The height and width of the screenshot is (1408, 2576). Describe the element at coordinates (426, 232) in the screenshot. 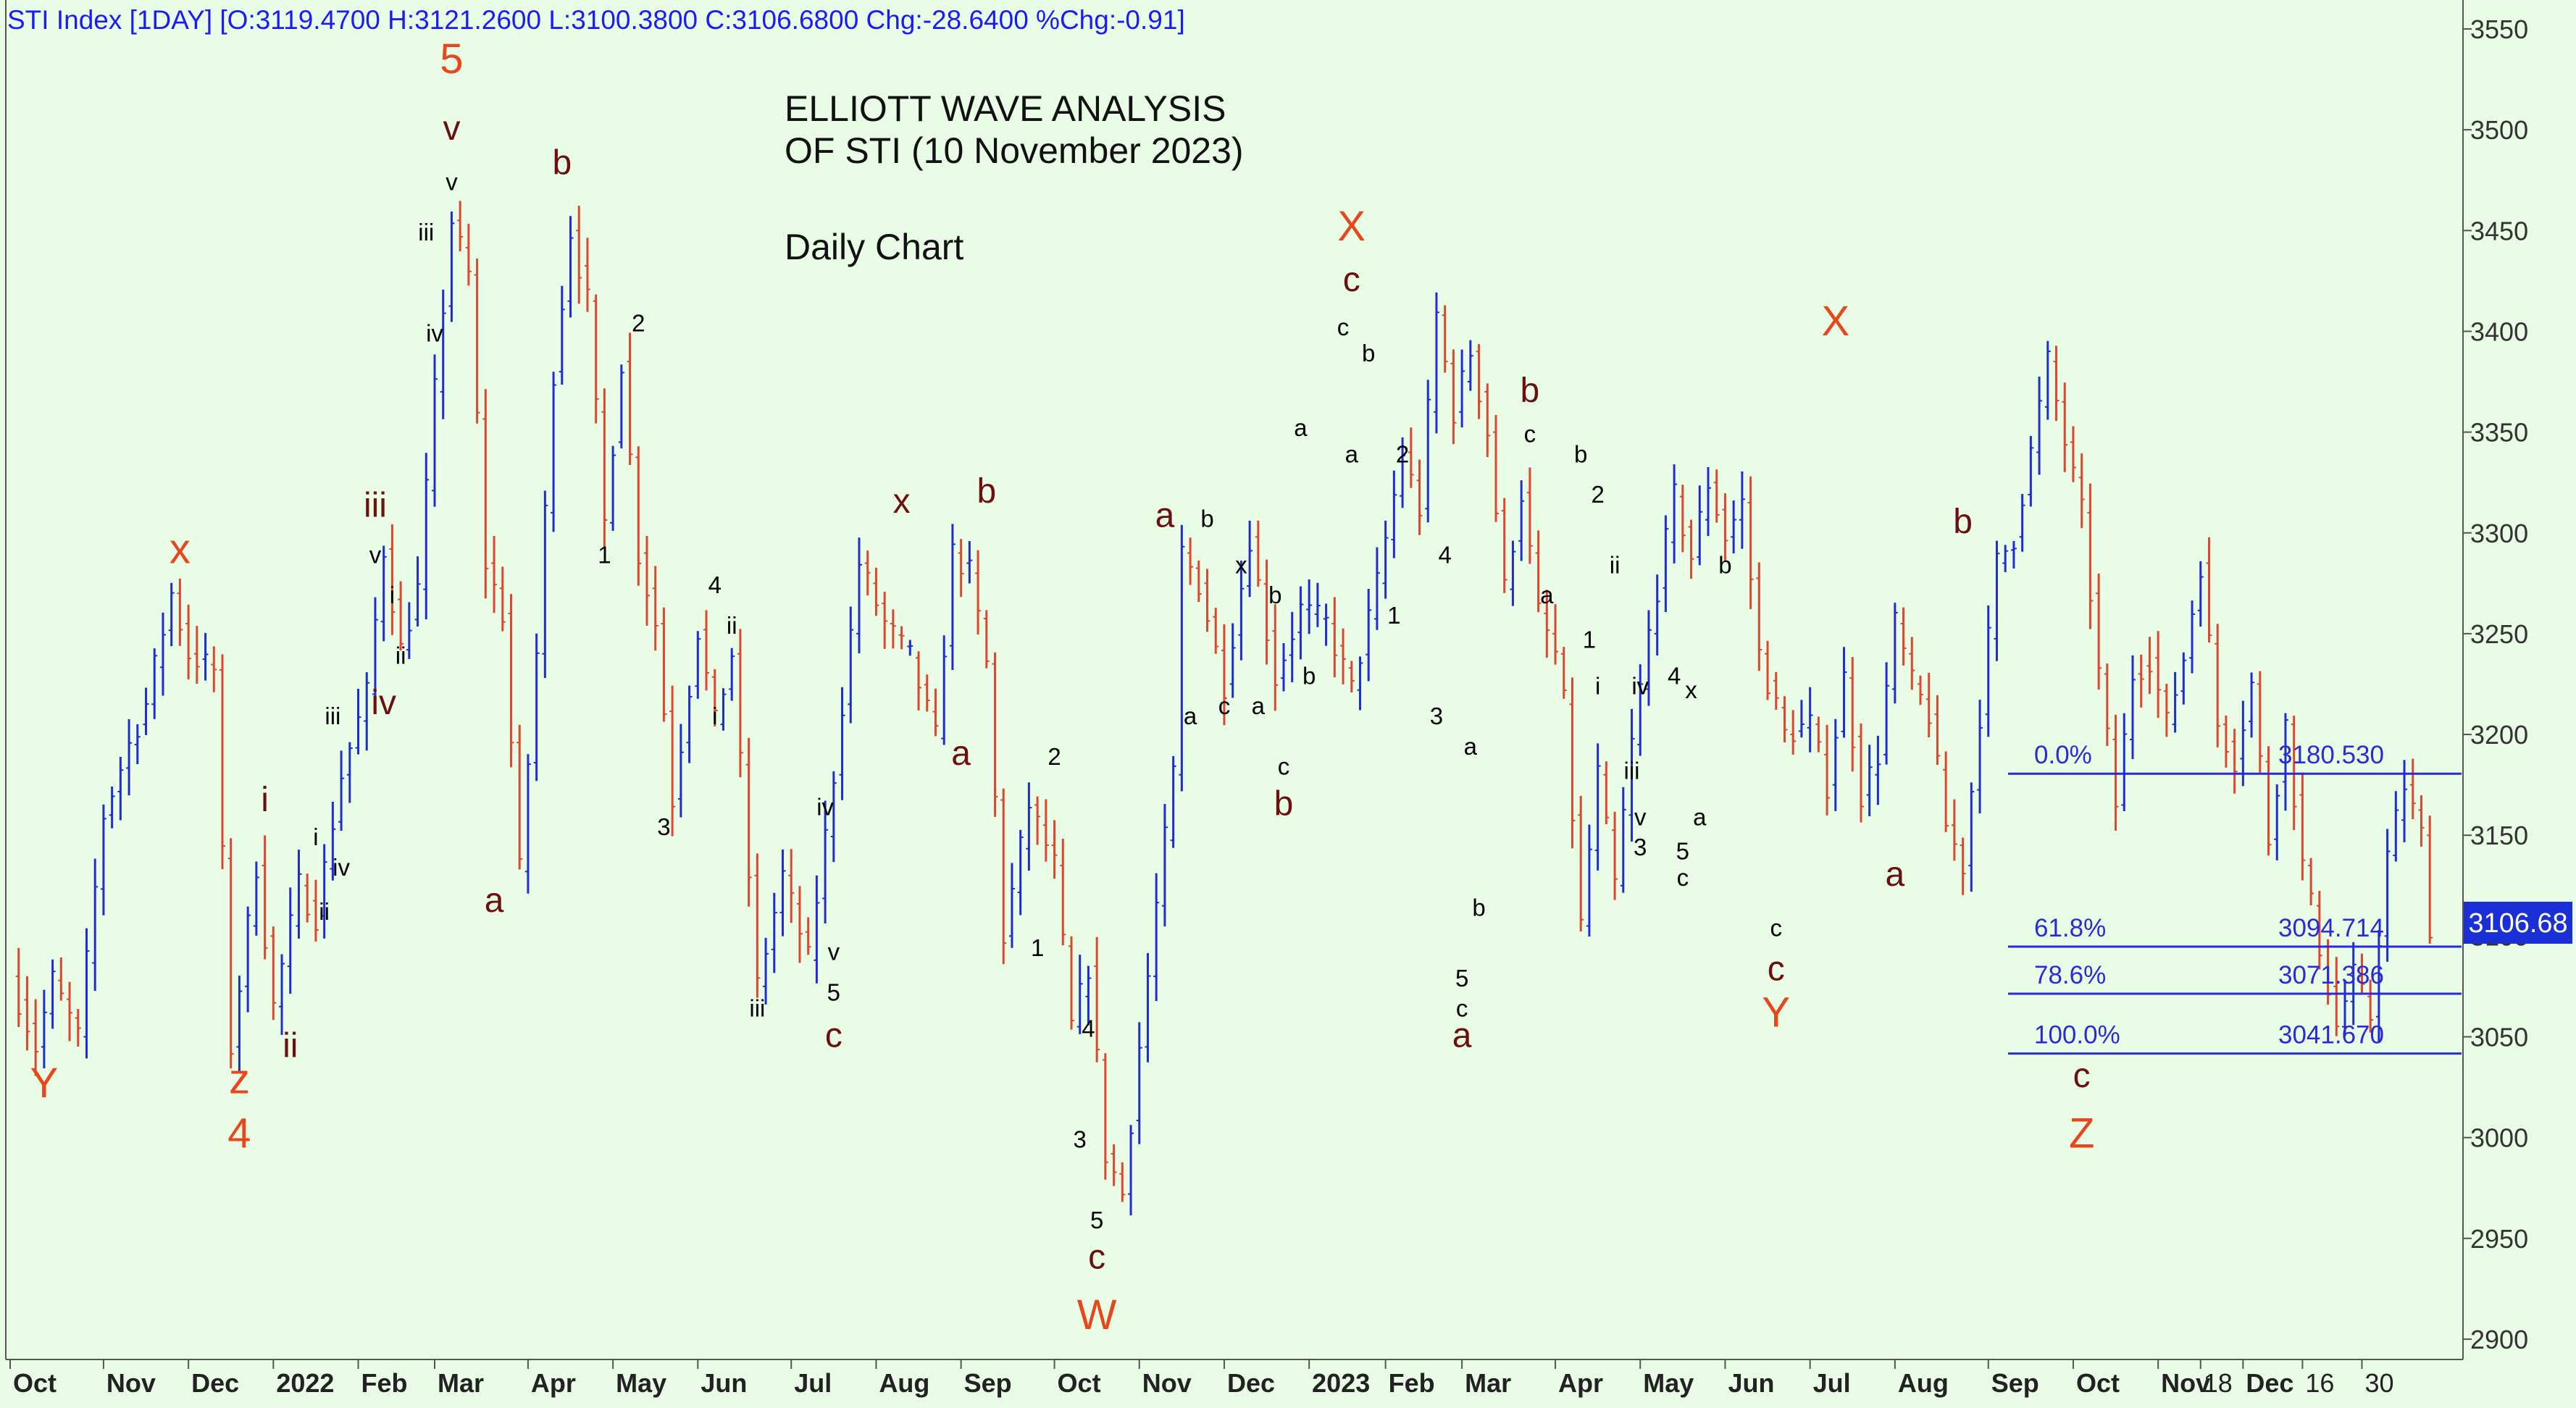

I see `wave-label: iii` at that location.